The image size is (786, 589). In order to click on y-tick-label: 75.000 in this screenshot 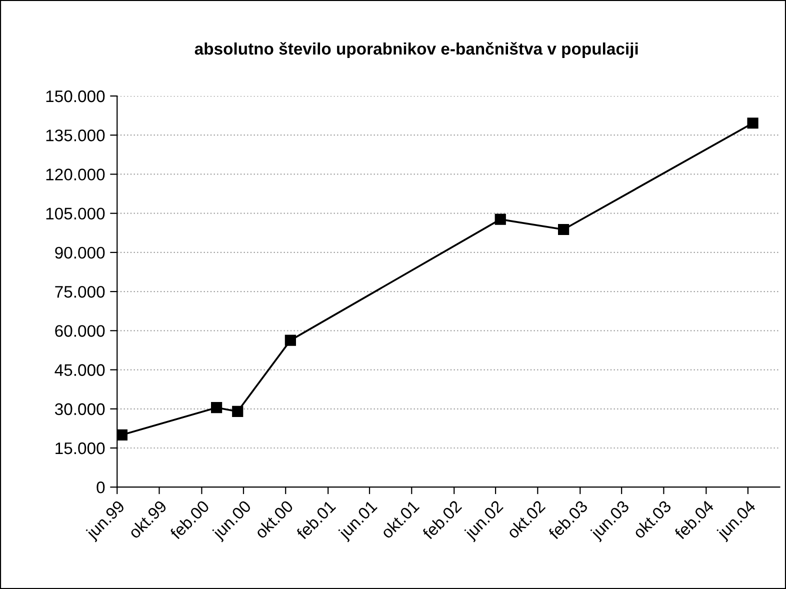, I will do `click(80, 292)`.